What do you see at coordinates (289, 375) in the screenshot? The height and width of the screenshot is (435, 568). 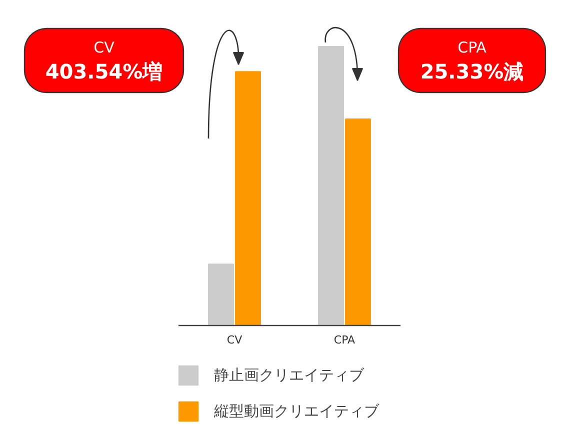 I see `legend-label: 静止画クリエイティブ` at bounding box center [289, 375].